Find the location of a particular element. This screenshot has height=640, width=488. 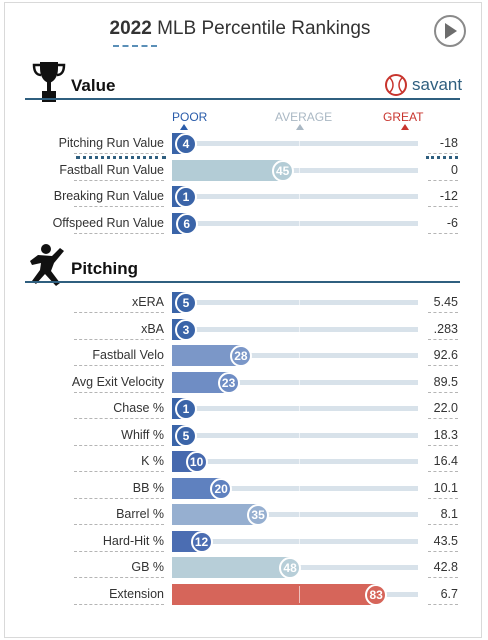

metric-label: xERA is located at coordinates (148, 302).